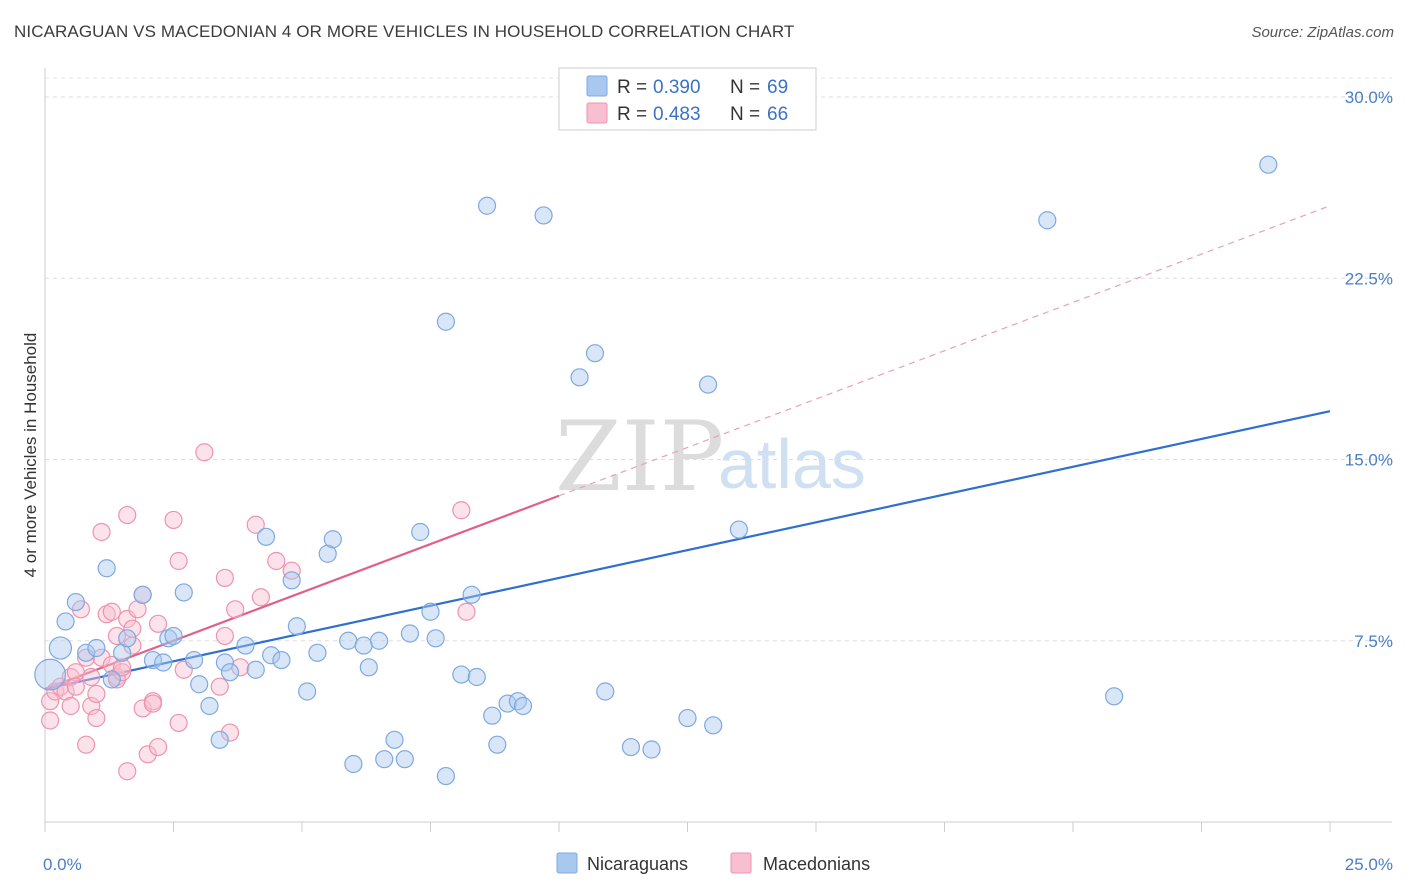  What do you see at coordinates (745, 114) in the screenshot?
I see `legend-n-label-2: N =` at bounding box center [745, 114].